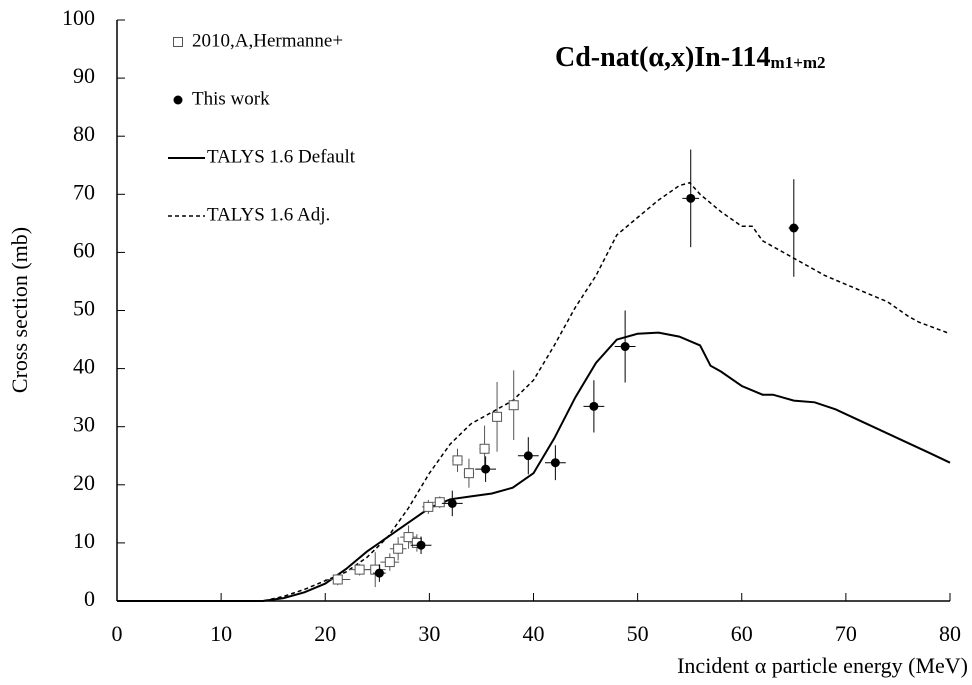  Describe the element at coordinates (84, 482) in the screenshot. I see `y-tick-label: 20` at that location.